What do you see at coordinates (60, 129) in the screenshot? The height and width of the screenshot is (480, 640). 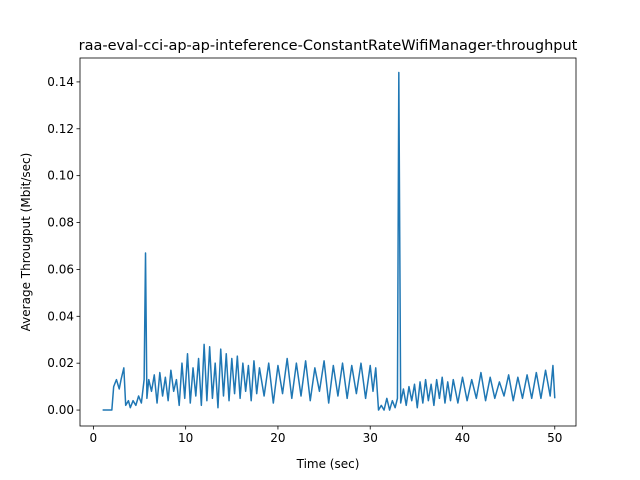 I see `y-tick-label: 0.12` at bounding box center [60, 129].